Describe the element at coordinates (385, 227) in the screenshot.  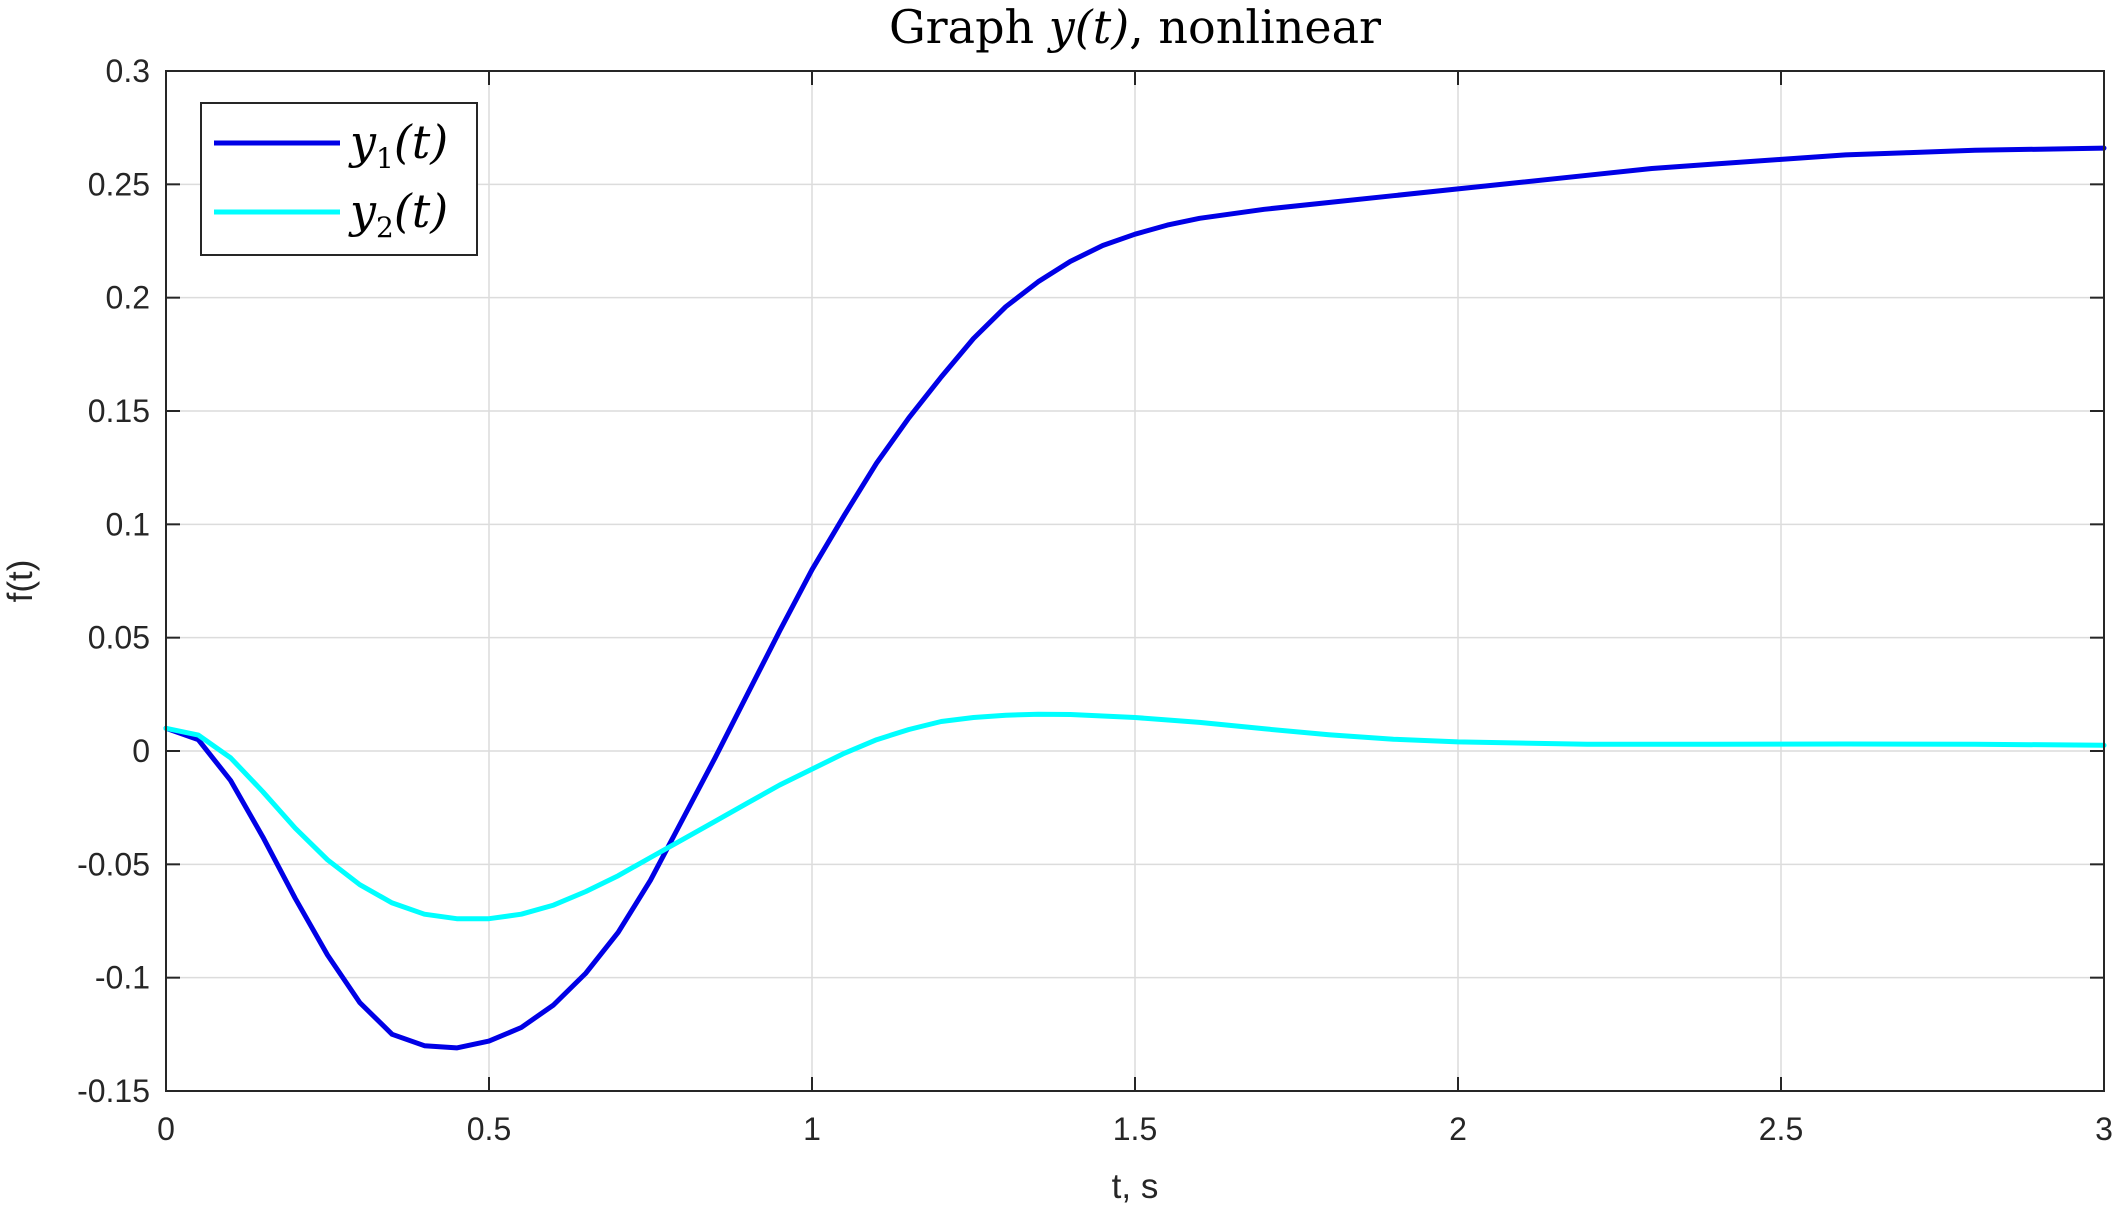
I see `legend-entry-y2-sub: 2` at that location.